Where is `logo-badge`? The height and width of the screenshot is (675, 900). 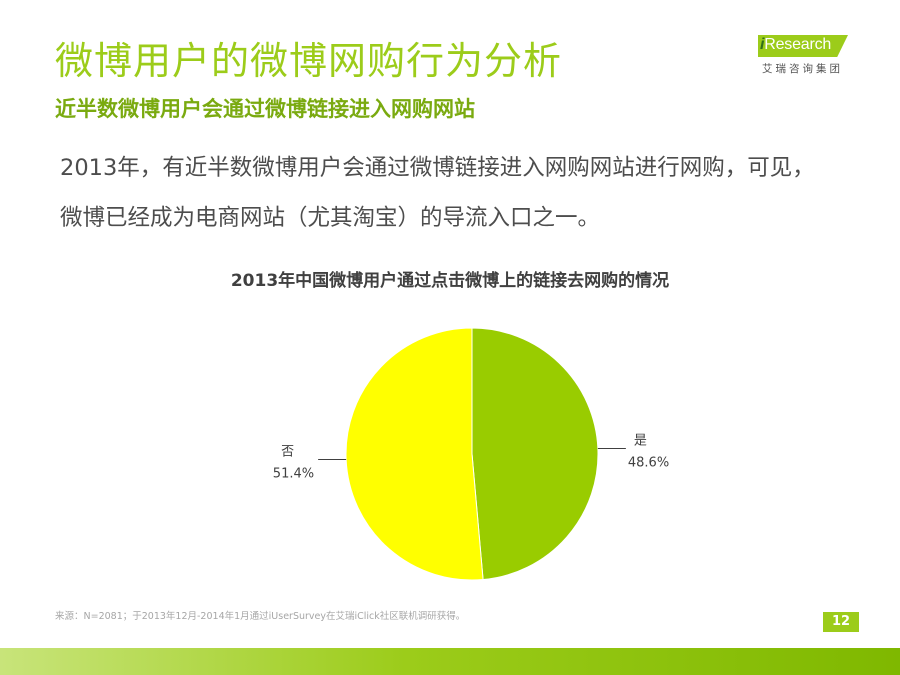
logo-badge is located at coordinates (803, 46).